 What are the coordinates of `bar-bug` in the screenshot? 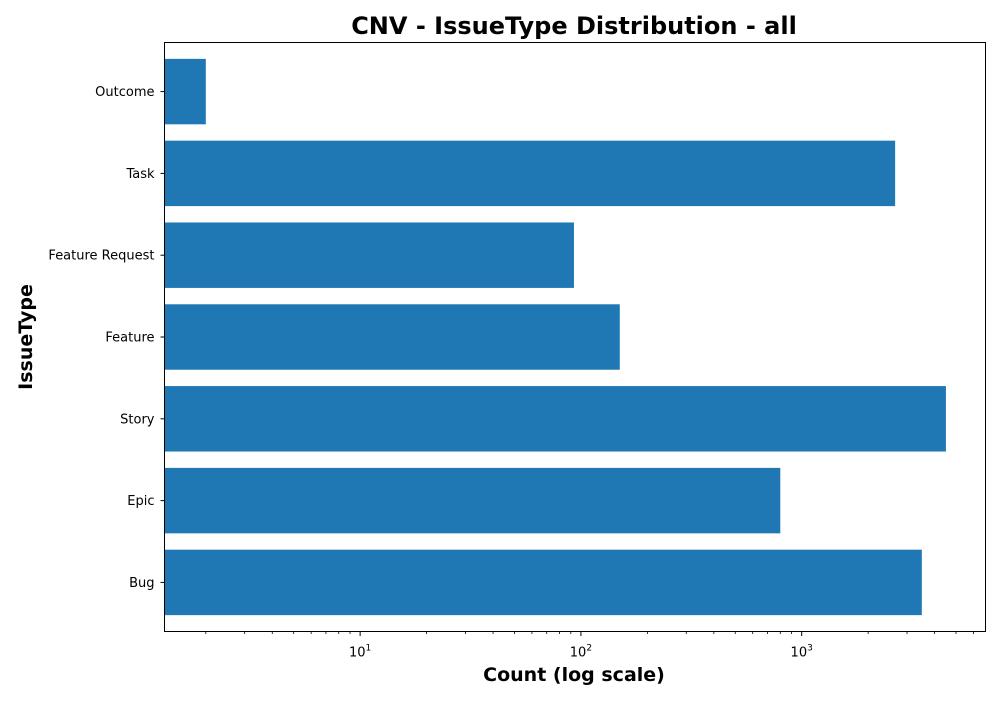 It's located at (543, 582).